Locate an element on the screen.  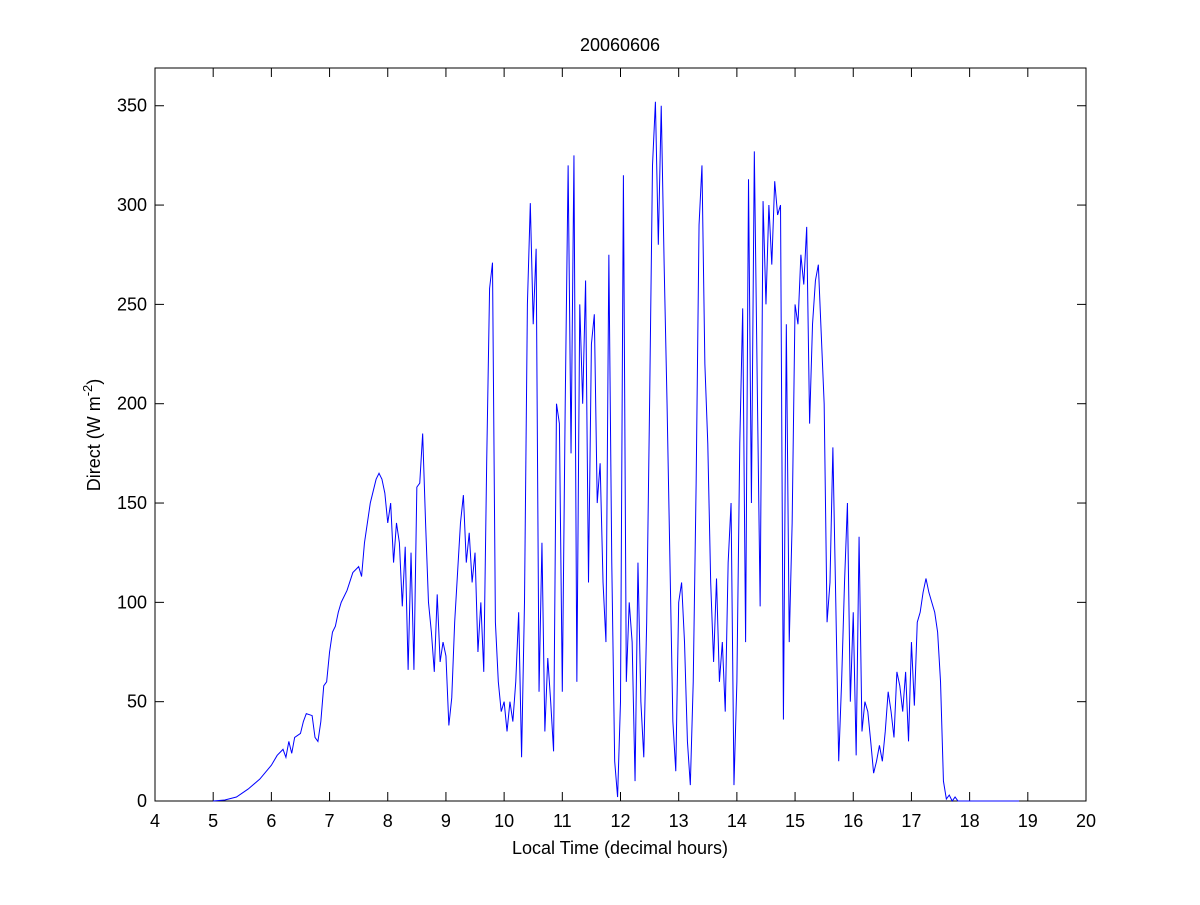
chart-title: 20060606 is located at coordinates (620, 45).